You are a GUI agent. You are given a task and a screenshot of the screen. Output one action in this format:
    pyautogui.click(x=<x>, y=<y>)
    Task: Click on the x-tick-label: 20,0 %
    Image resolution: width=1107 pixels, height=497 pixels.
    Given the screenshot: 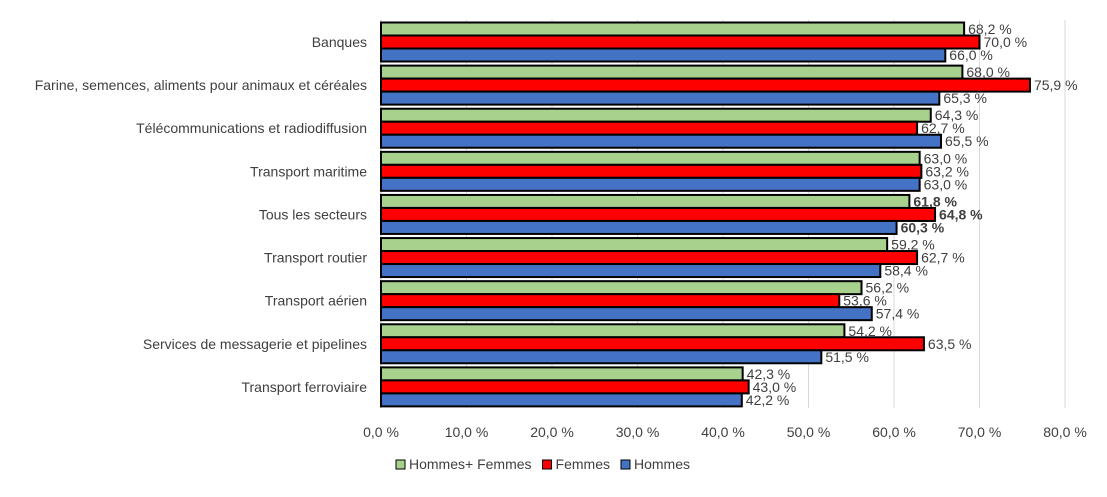 What is the action you would take?
    pyautogui.click(x=552, y=432)
    